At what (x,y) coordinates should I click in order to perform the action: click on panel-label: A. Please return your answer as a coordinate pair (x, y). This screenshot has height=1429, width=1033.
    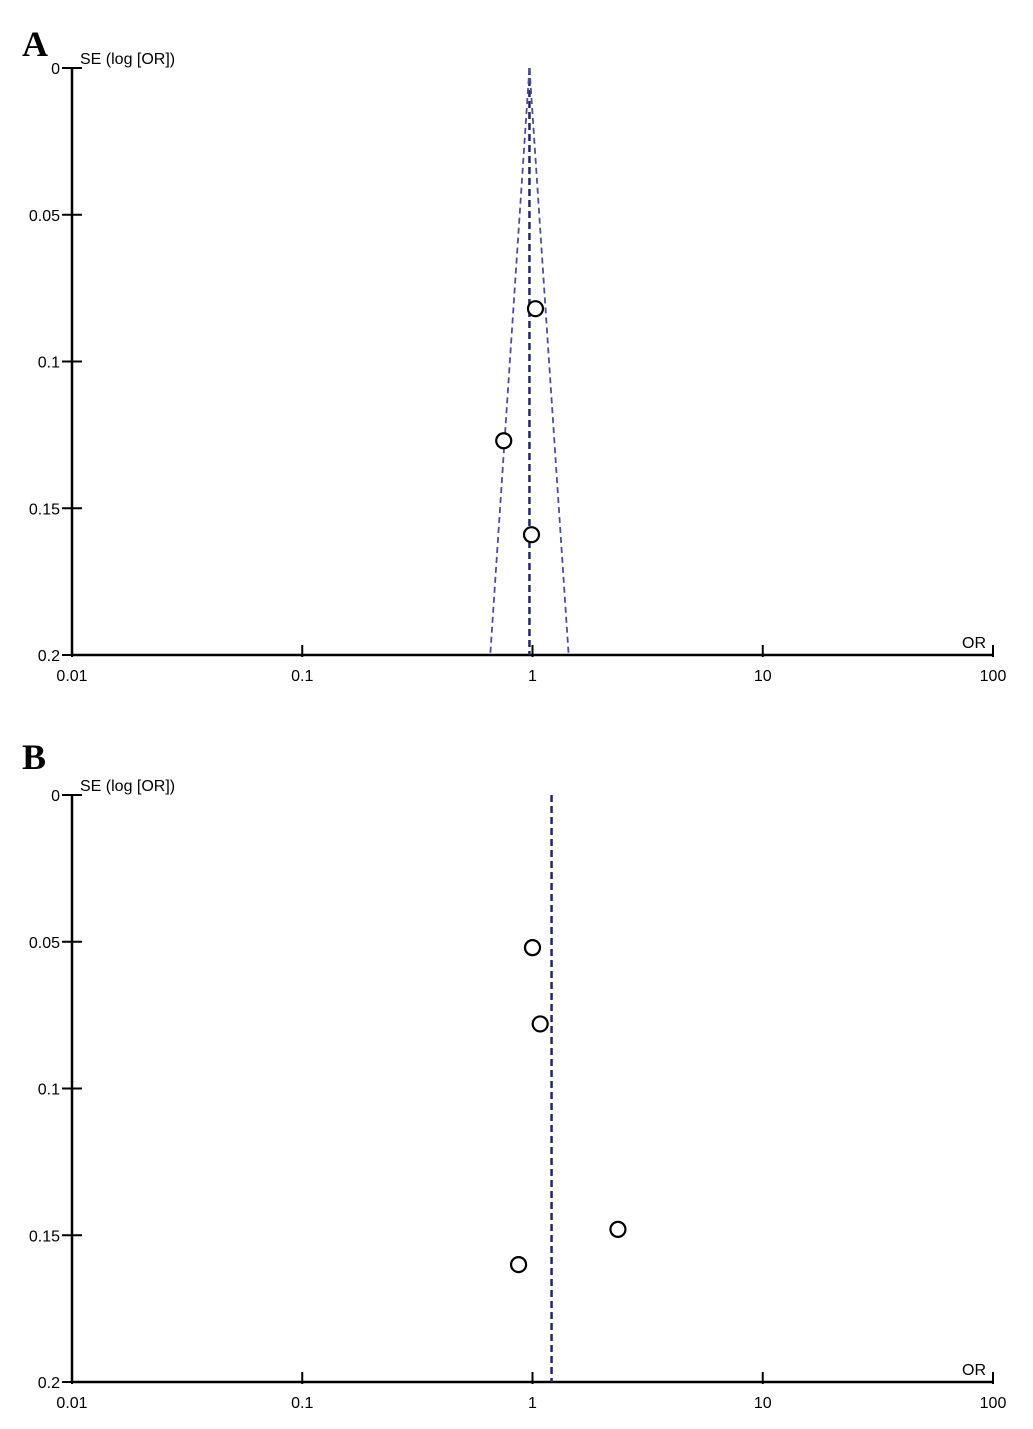
    Looking at the image, I should click on (35, 44).